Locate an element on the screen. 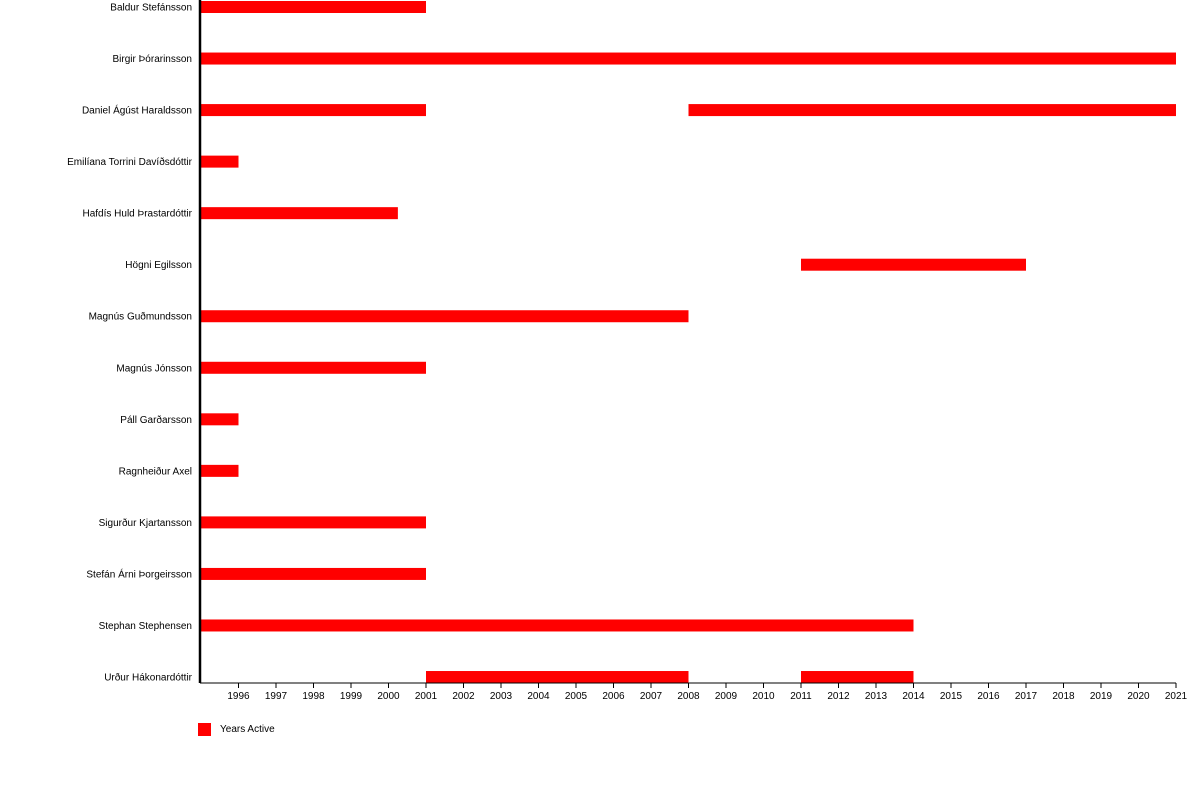 Image resolution: width=1200 pixels, height=800 pixels. category-label: Magnús Guðmundsson is located at coordinates (140, 317).